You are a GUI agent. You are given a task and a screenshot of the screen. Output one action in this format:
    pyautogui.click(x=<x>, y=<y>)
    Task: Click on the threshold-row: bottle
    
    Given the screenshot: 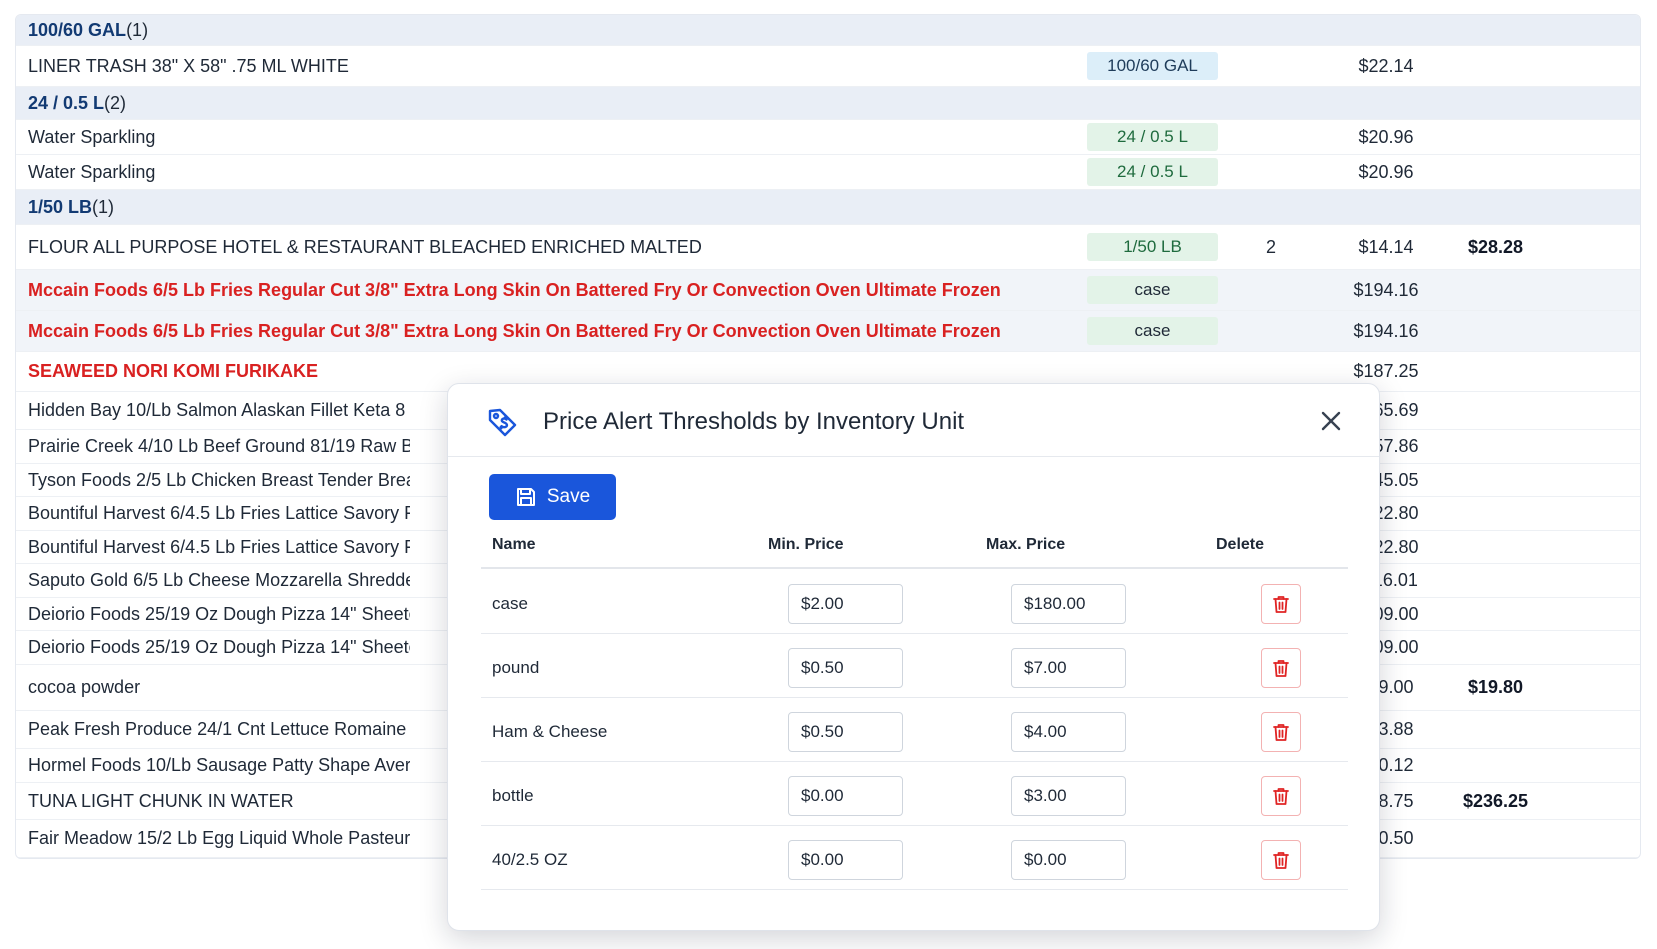 What is the action you would take?
    pyautogui.click(x=914, y=794)
    